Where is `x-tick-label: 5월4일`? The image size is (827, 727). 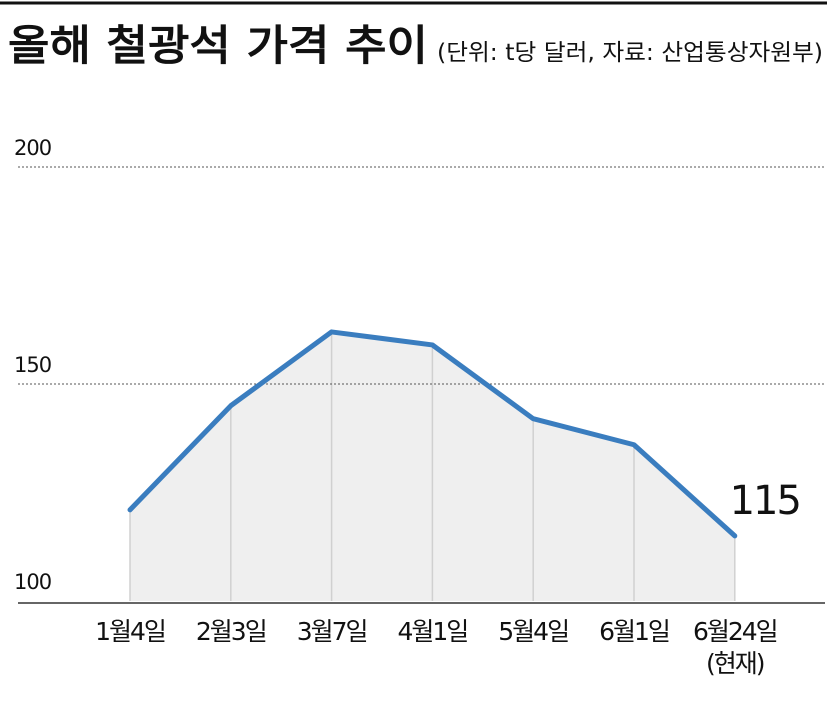
x-tick-label: 5월4일 is located at coordinates (534, 631).